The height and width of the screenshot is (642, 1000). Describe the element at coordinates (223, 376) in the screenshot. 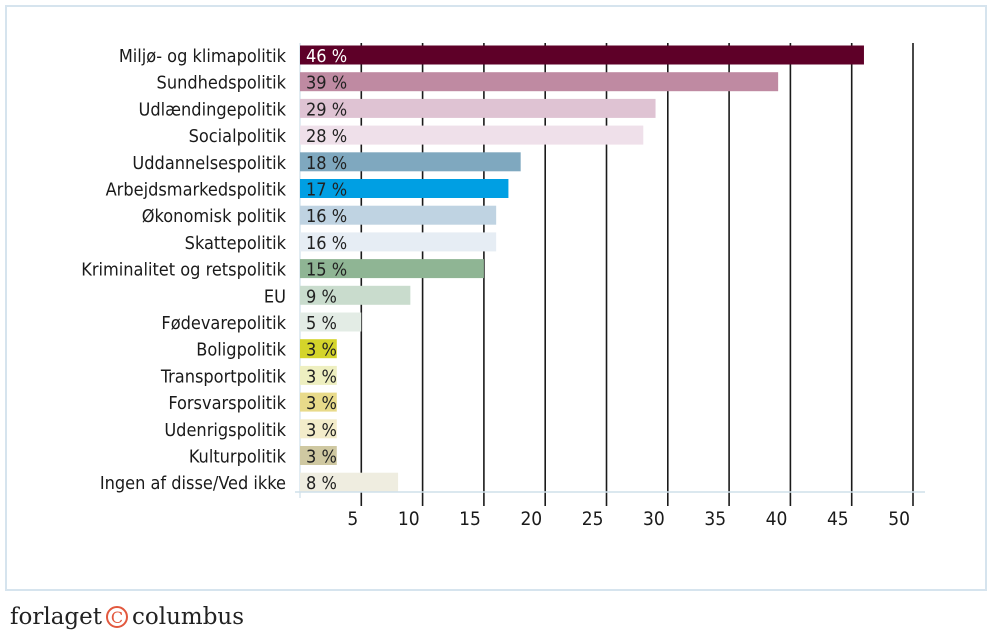

I see `category-label: Transportpolitik` at that location.